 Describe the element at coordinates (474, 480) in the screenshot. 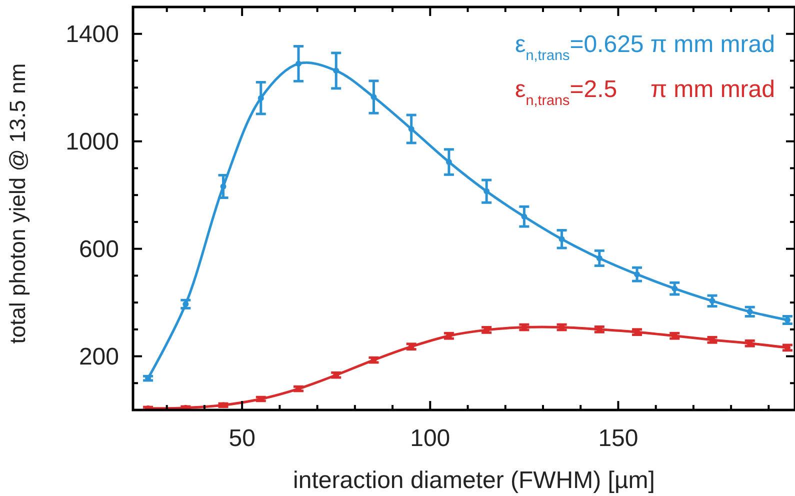

I see `x-axis-title: interaction diameter (FWHM) [µm]` at that location.